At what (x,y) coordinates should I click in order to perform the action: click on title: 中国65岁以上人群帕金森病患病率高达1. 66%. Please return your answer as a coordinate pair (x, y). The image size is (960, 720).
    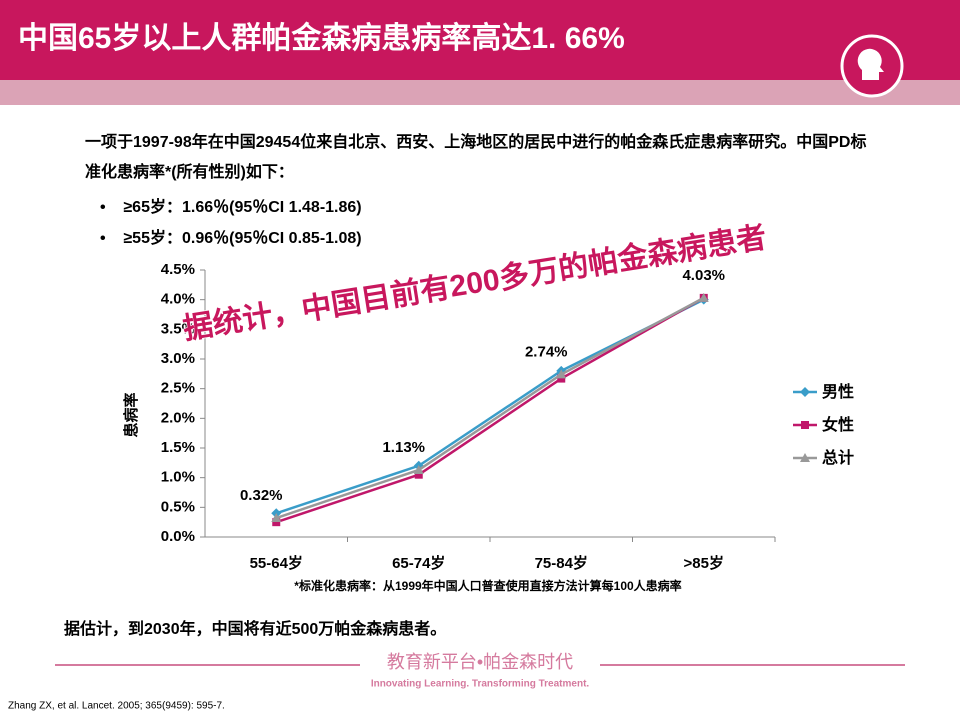
    Looking at the image, I should click on (321, 38).